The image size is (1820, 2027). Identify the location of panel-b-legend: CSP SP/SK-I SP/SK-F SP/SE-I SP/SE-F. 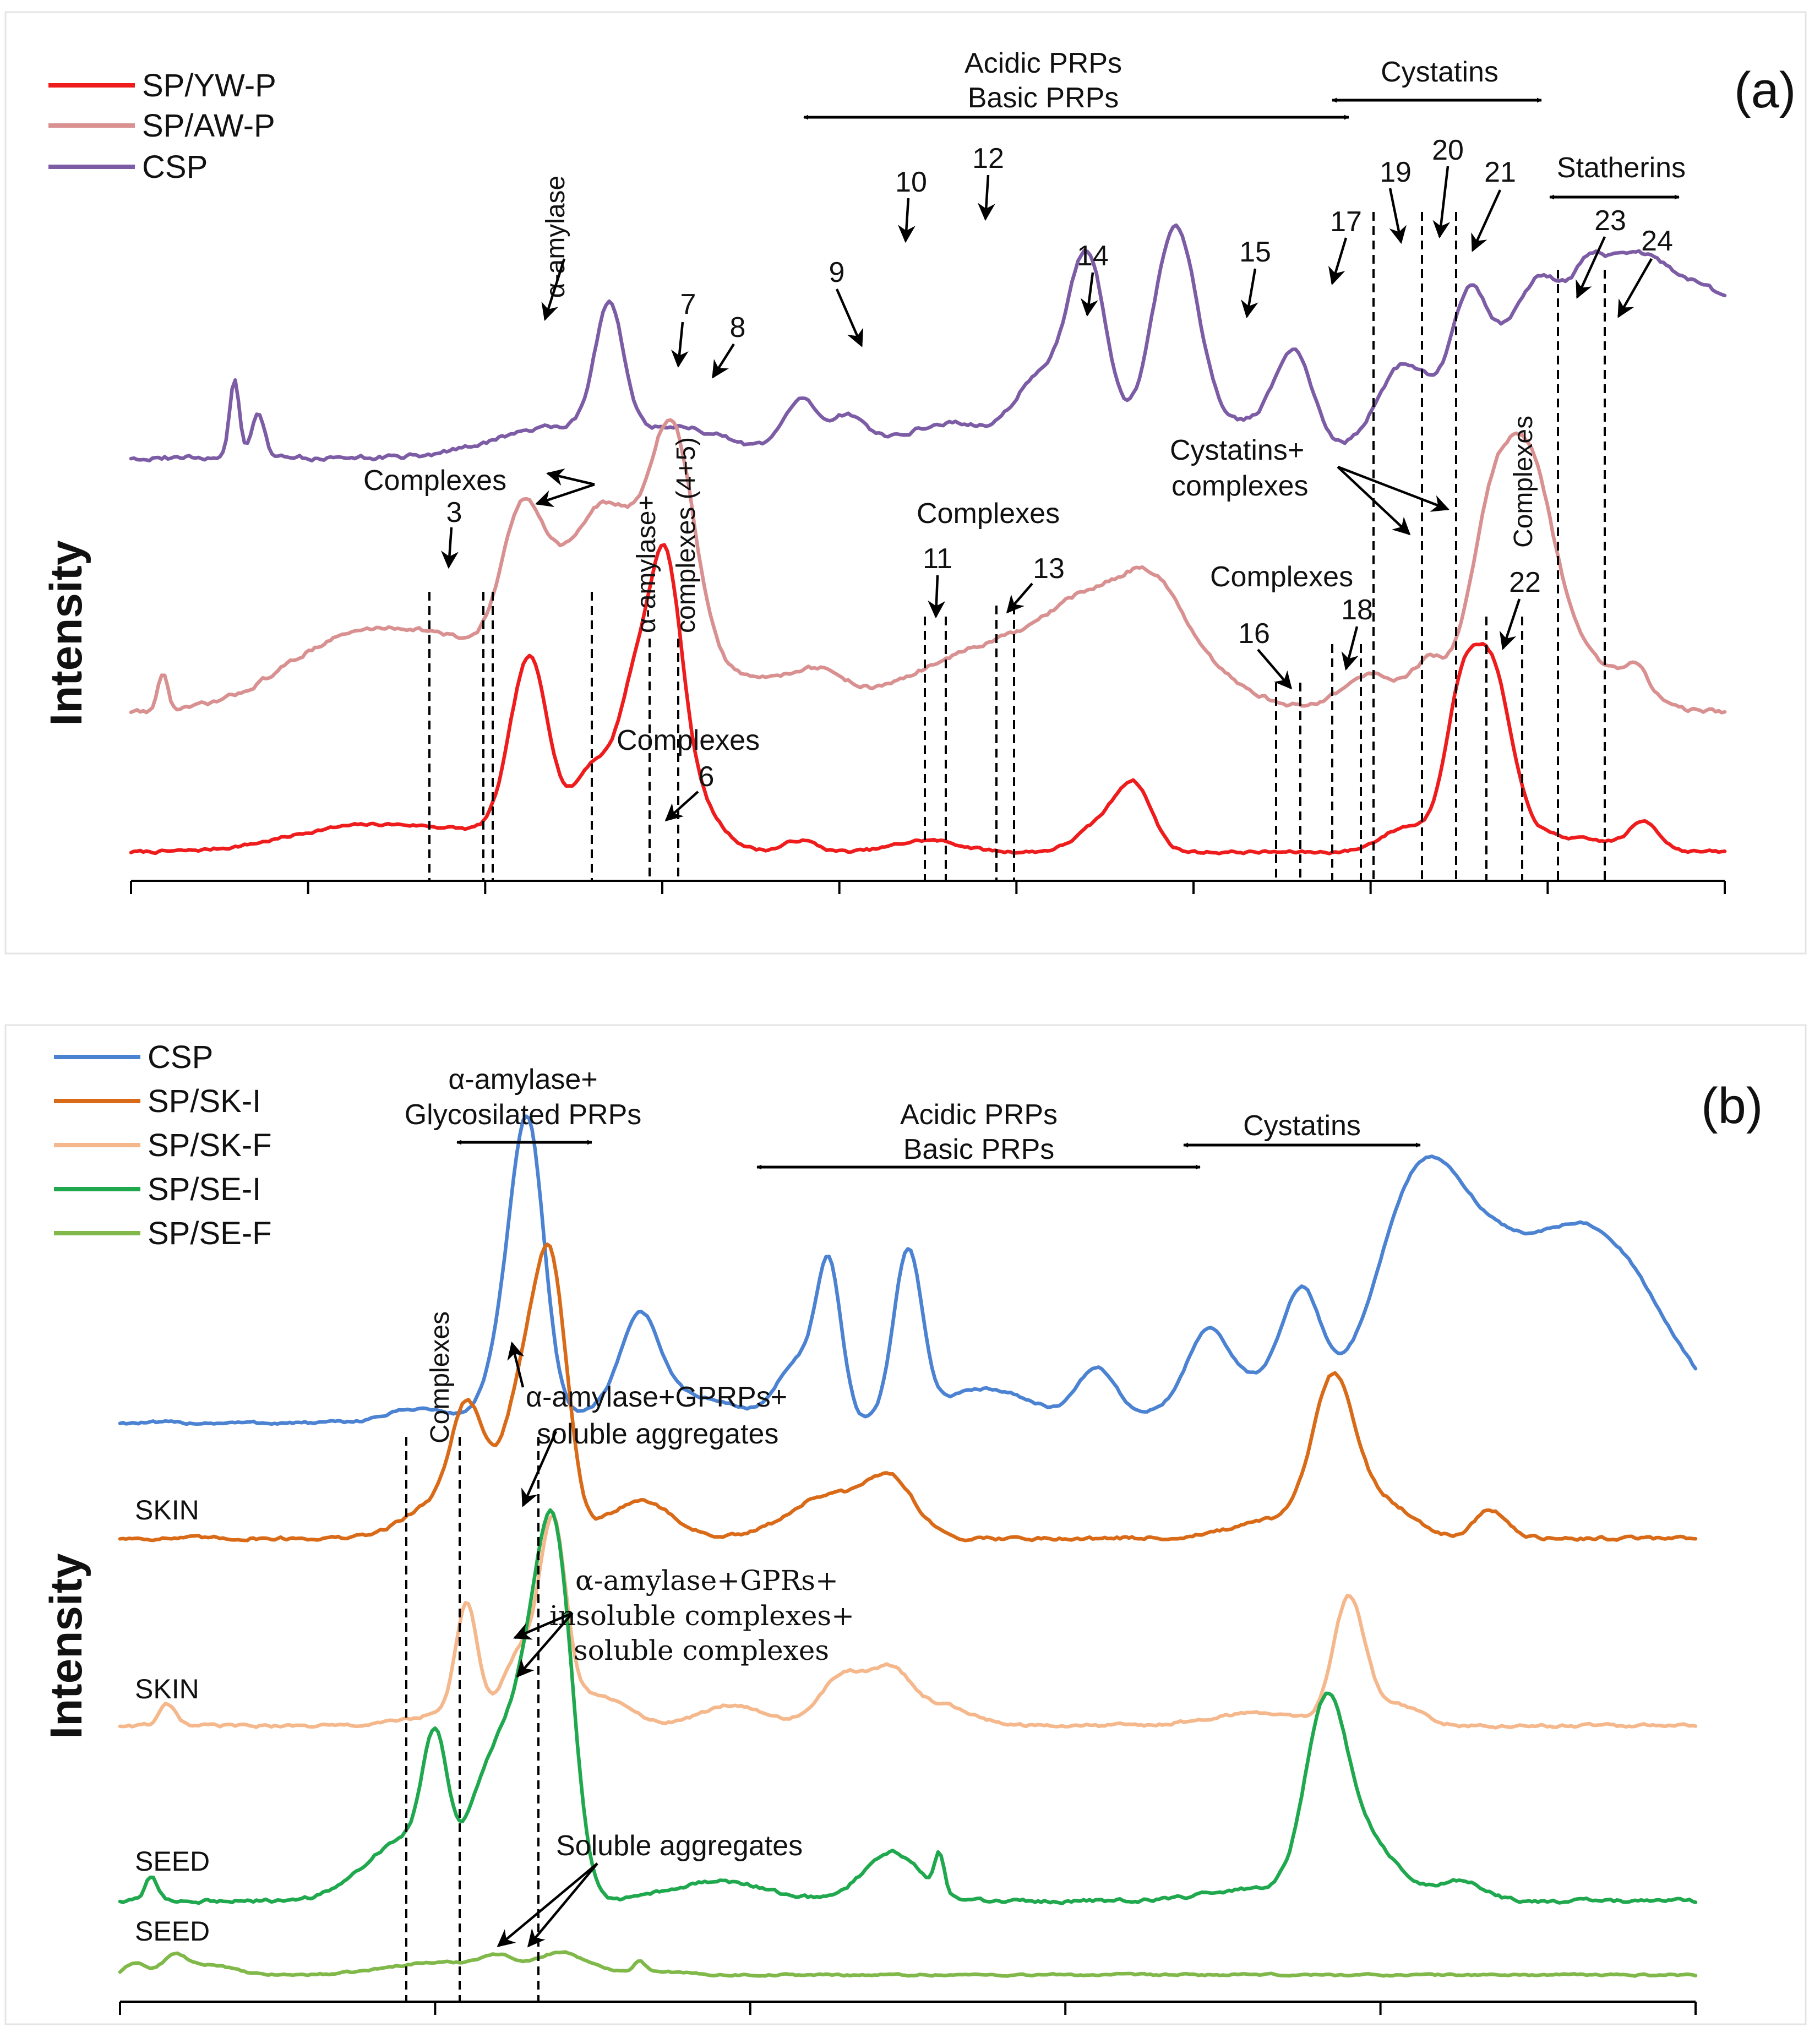
(163, 1145).